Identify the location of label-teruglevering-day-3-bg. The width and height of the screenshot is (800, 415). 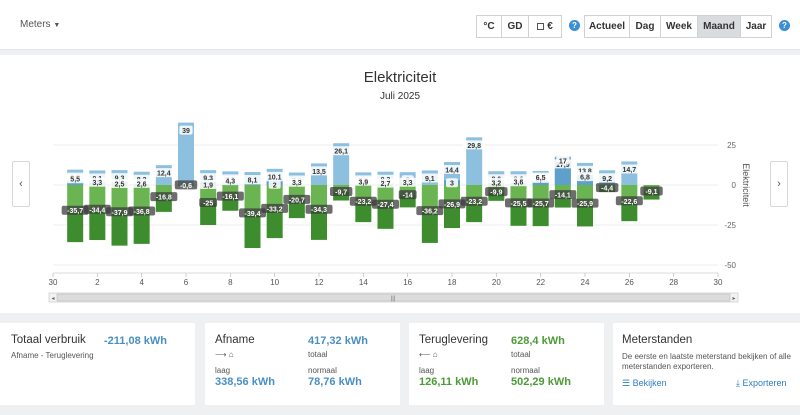
(119, 212).